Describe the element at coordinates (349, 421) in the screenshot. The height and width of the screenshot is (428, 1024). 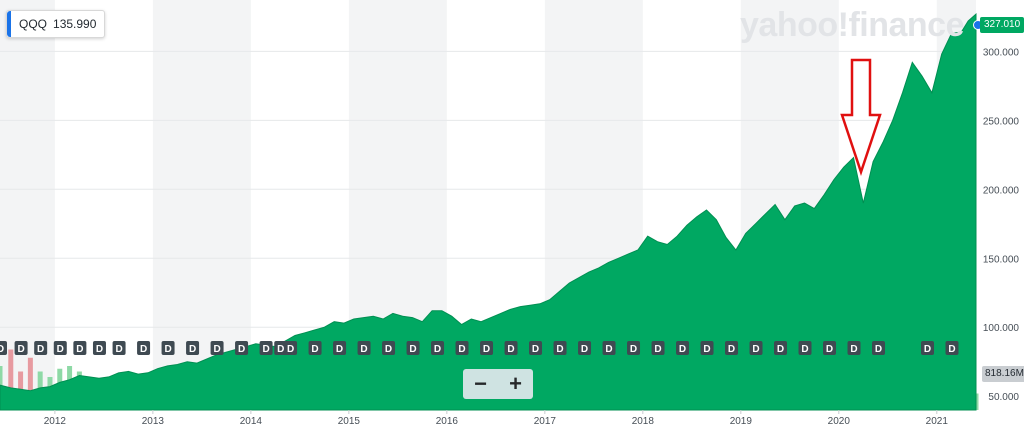
I see `x-tick-label: 2015` at that location.